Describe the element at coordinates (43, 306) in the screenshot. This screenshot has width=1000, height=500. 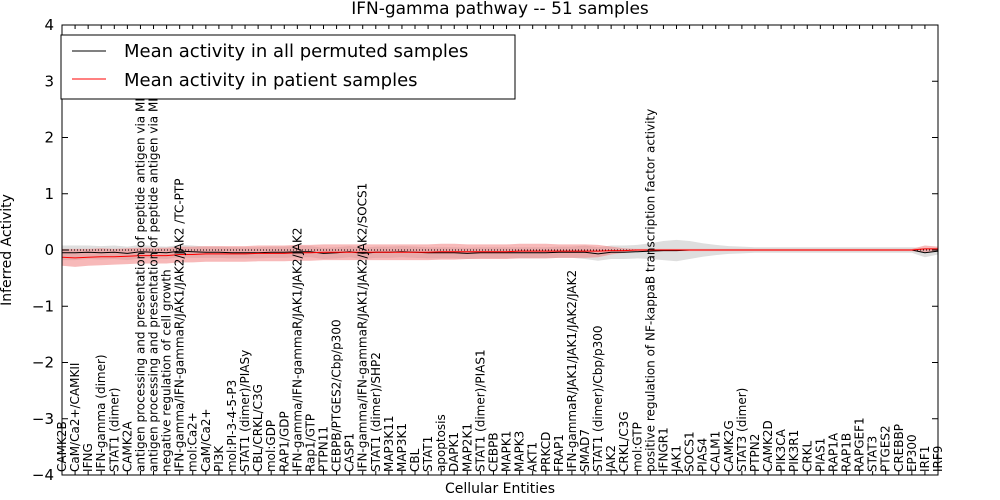
I see `y-tick-label: −1` at that location.